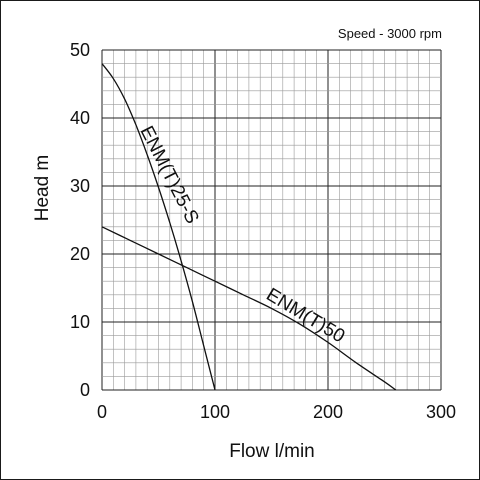  Describe the element at coordinates (42, 188) in the screenshot. I see `y-axis-label: Head m` at that location.